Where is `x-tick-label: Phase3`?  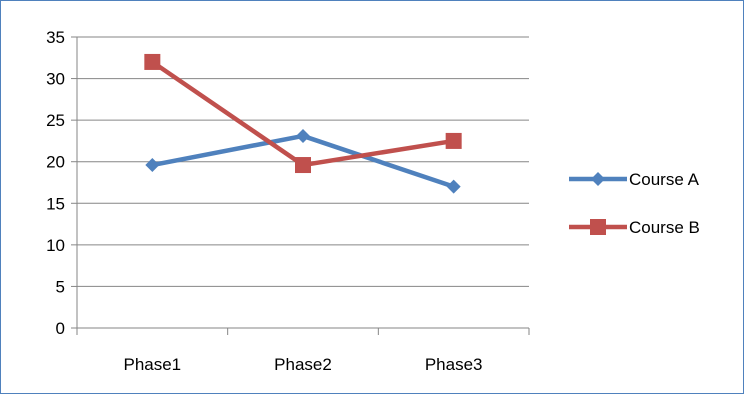 x-tick-label: Phase3 is located at coordinates (454, 364).